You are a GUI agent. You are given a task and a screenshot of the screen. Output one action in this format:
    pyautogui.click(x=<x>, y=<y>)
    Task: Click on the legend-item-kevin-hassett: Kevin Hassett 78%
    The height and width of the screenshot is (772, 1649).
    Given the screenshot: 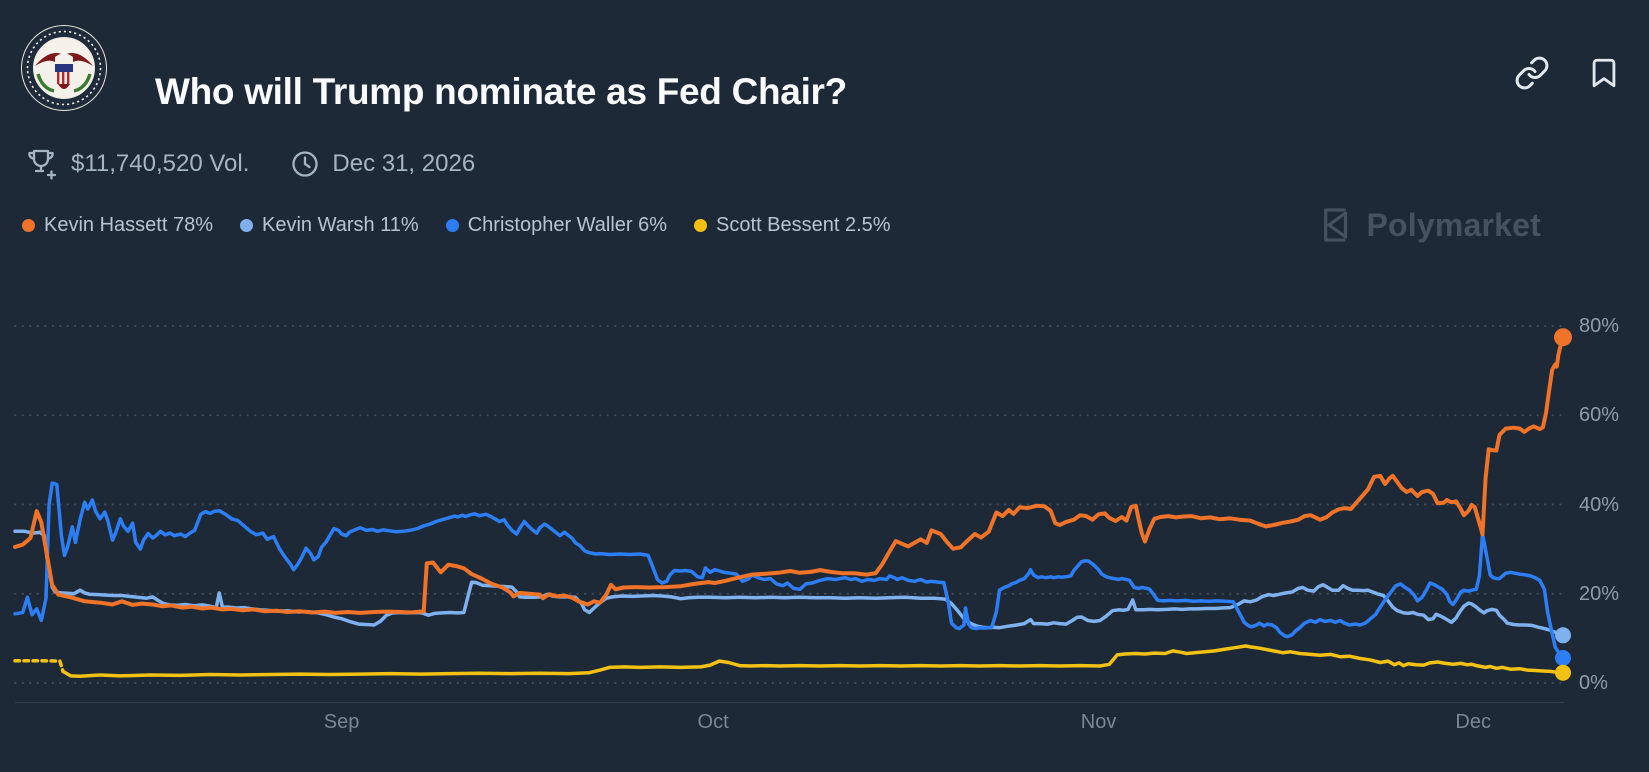 What is the action you would take?
    pyautogui.click(x=117, y=225)
    